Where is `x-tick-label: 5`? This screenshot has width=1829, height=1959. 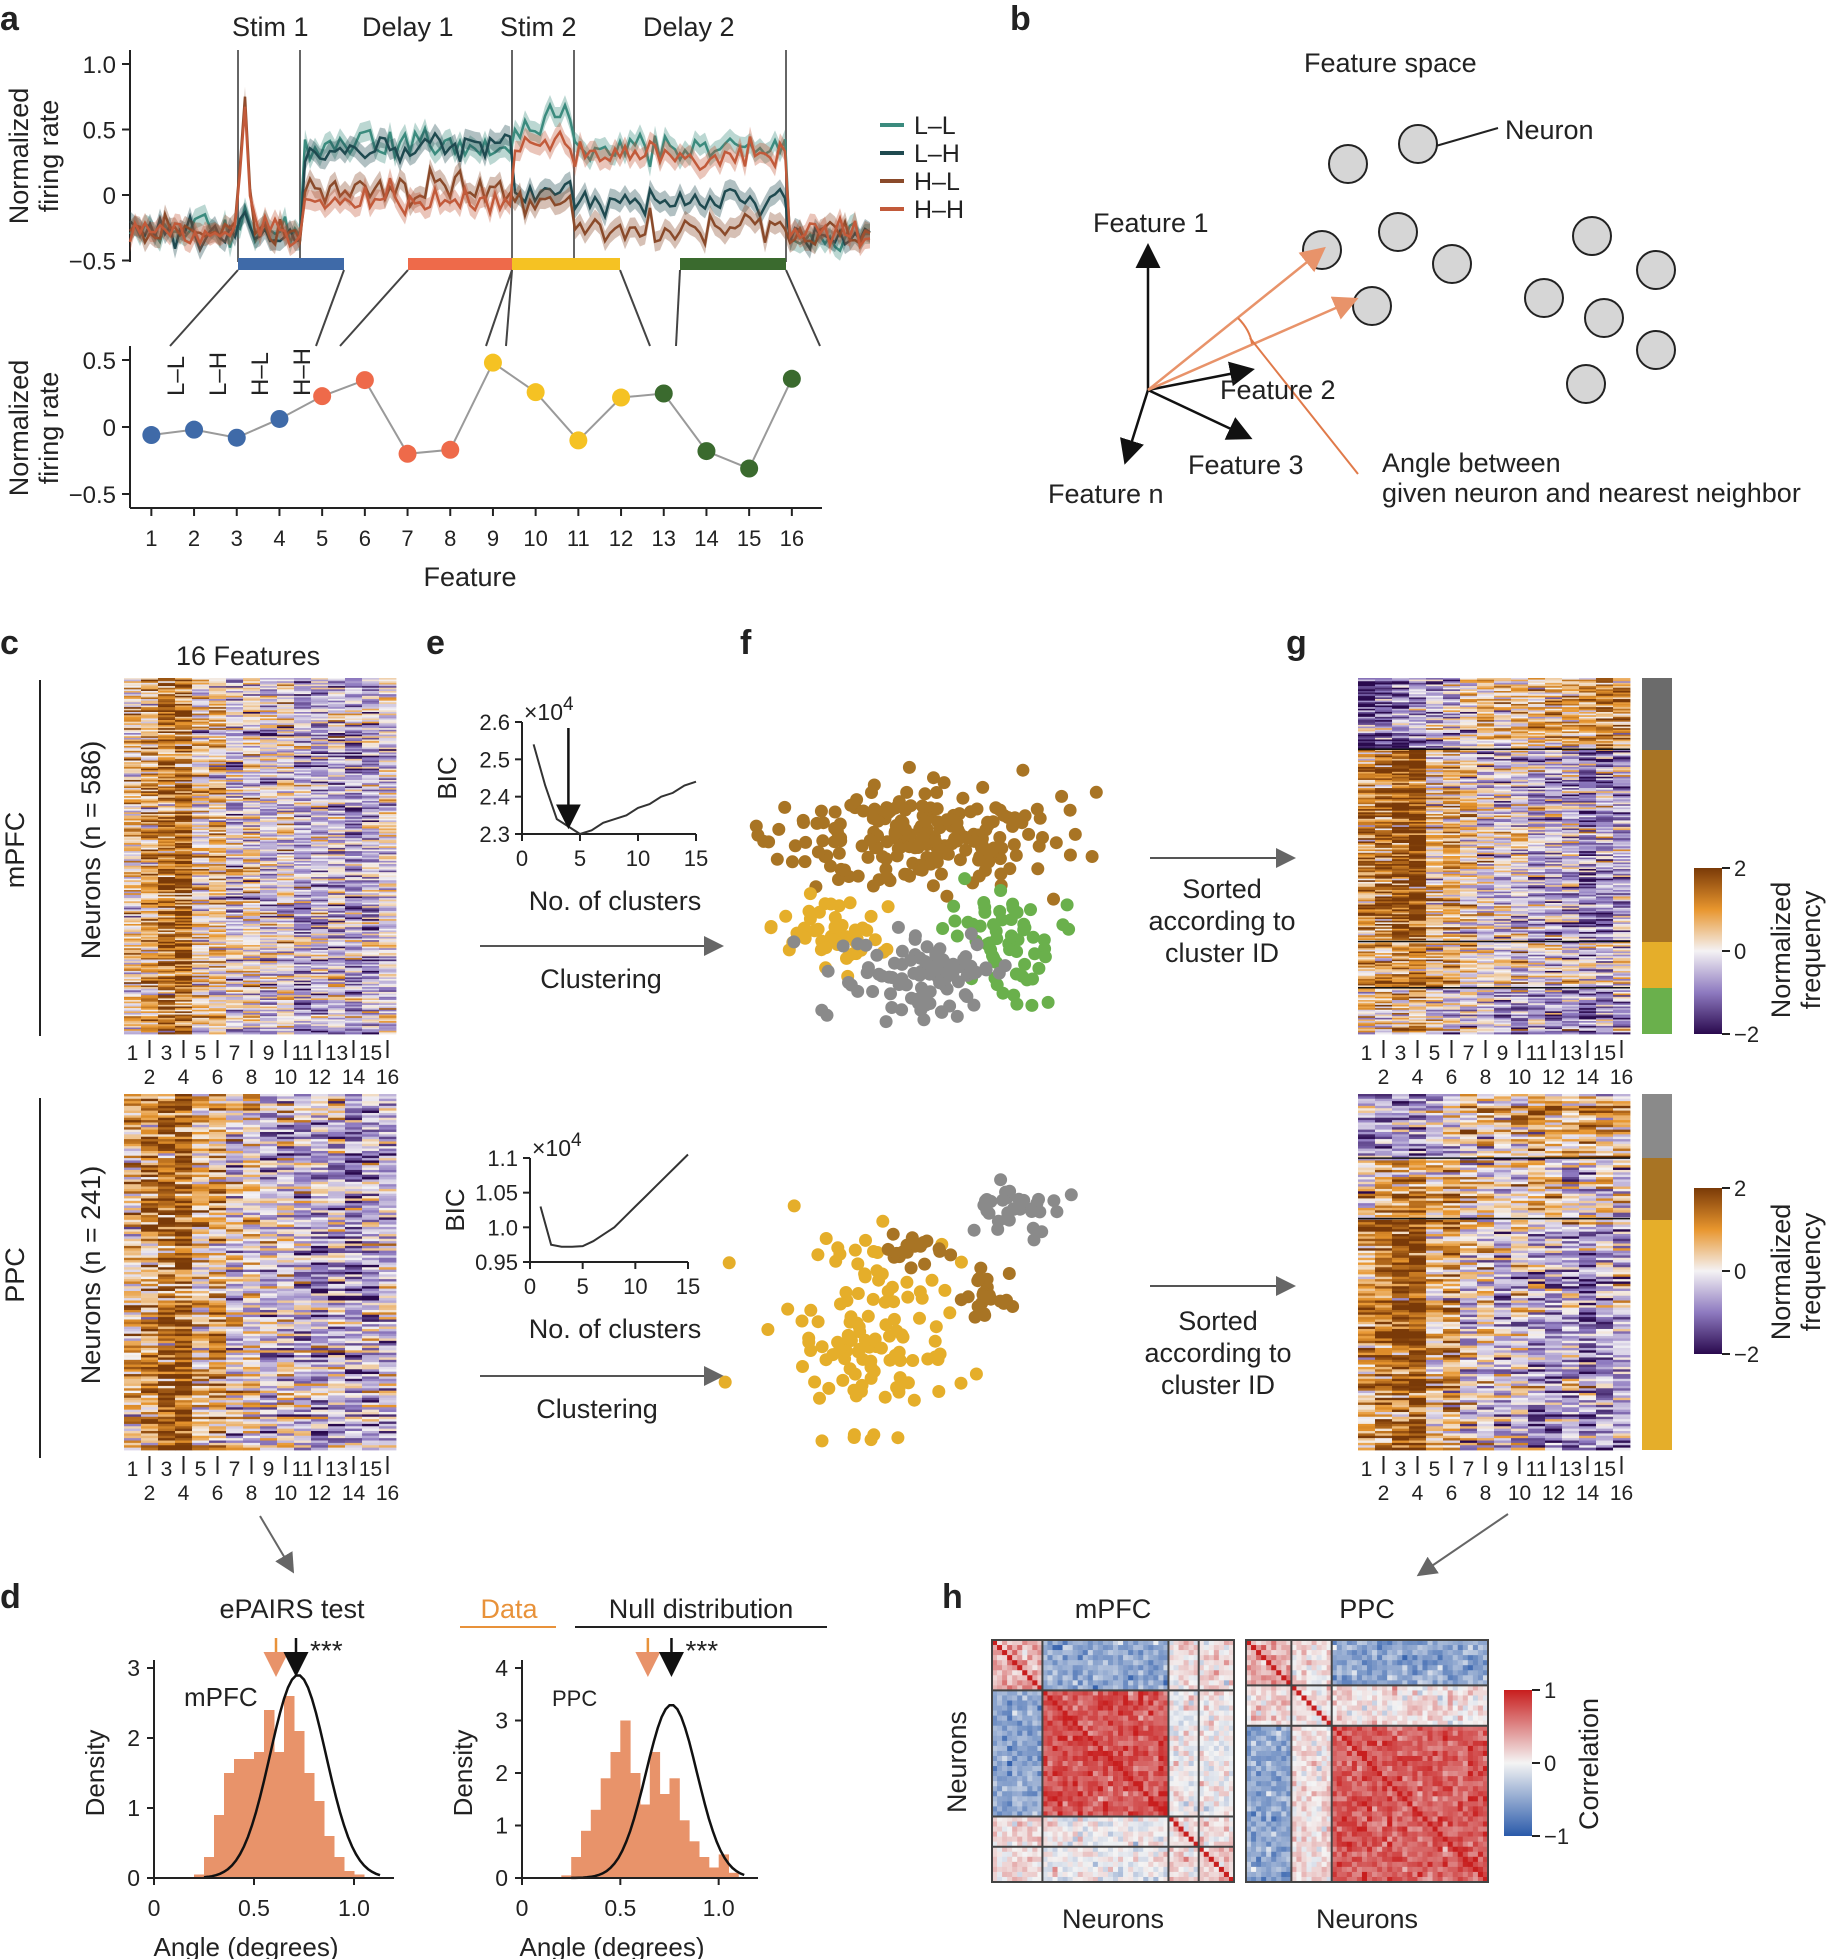 x-tick-label: 5 is located at coordinates (322, 538).